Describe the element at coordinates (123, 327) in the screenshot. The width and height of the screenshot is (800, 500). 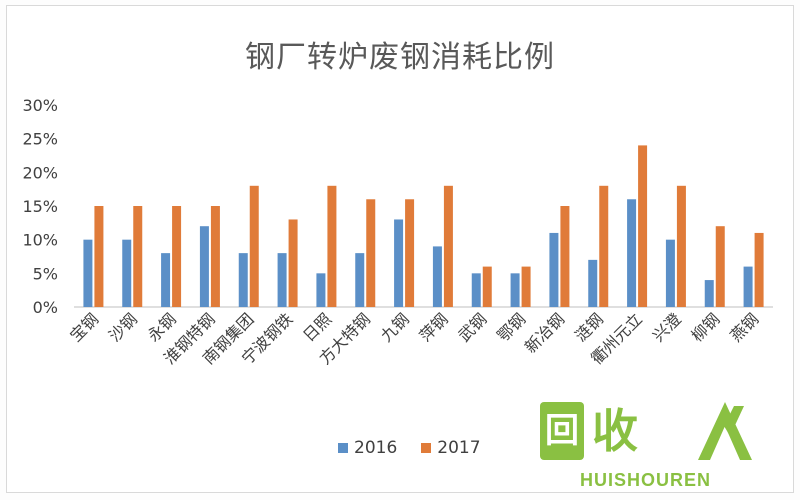
I see `x-tick-label: 沙钢` at that location.